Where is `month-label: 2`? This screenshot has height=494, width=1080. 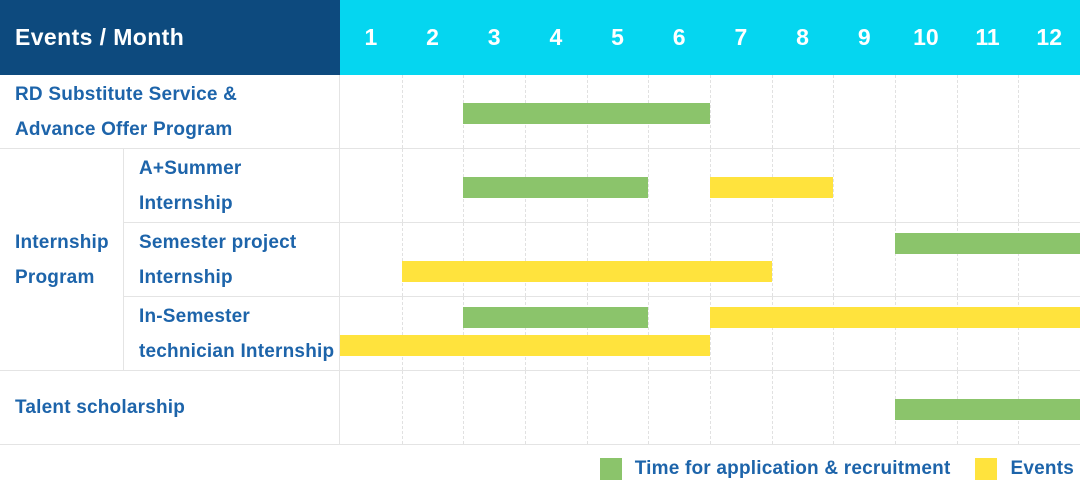 month-label: 2 is located at coordinates (432, 37).